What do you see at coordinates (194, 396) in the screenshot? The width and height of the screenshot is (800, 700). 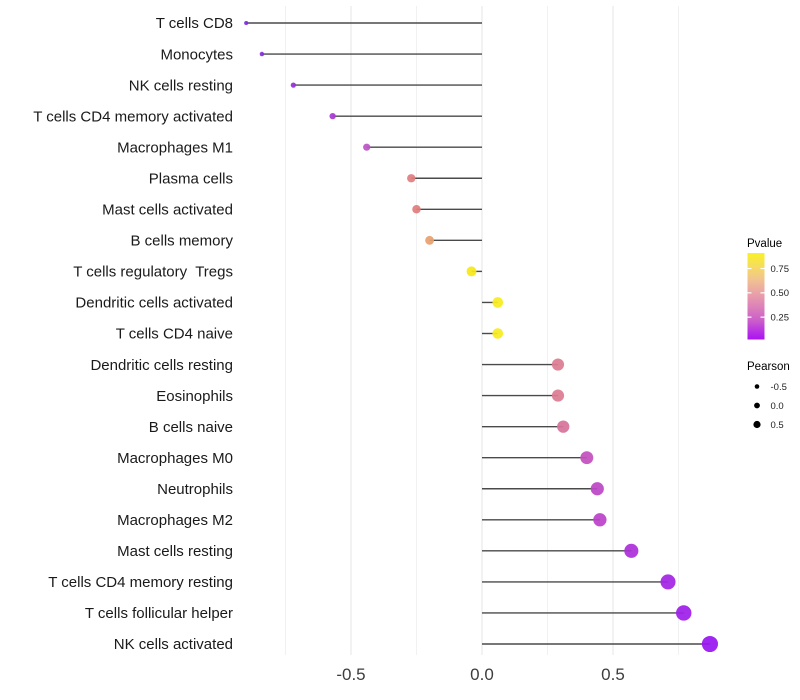 I see `y-axis-label: Eosinophils` at bounding box center [194, 396].